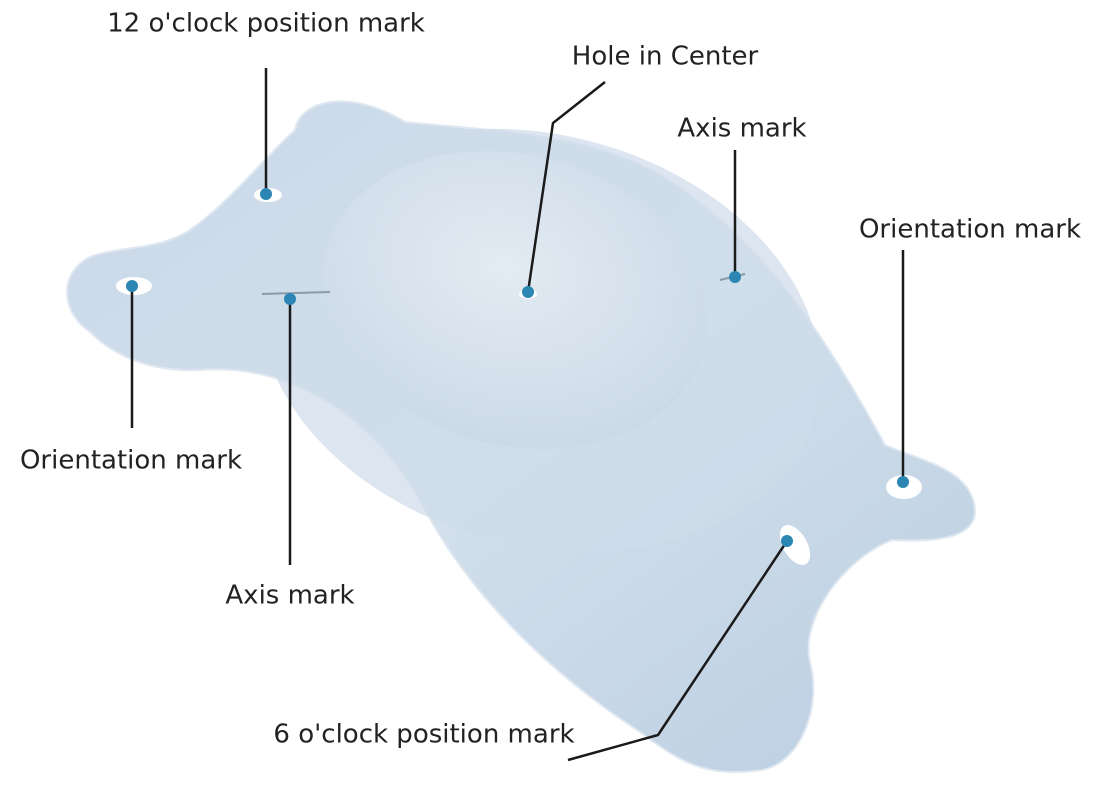 This screenshot has height=789, width=1096. I want to click on callout-label: 6 o'clock position mark, so click(423, 735).